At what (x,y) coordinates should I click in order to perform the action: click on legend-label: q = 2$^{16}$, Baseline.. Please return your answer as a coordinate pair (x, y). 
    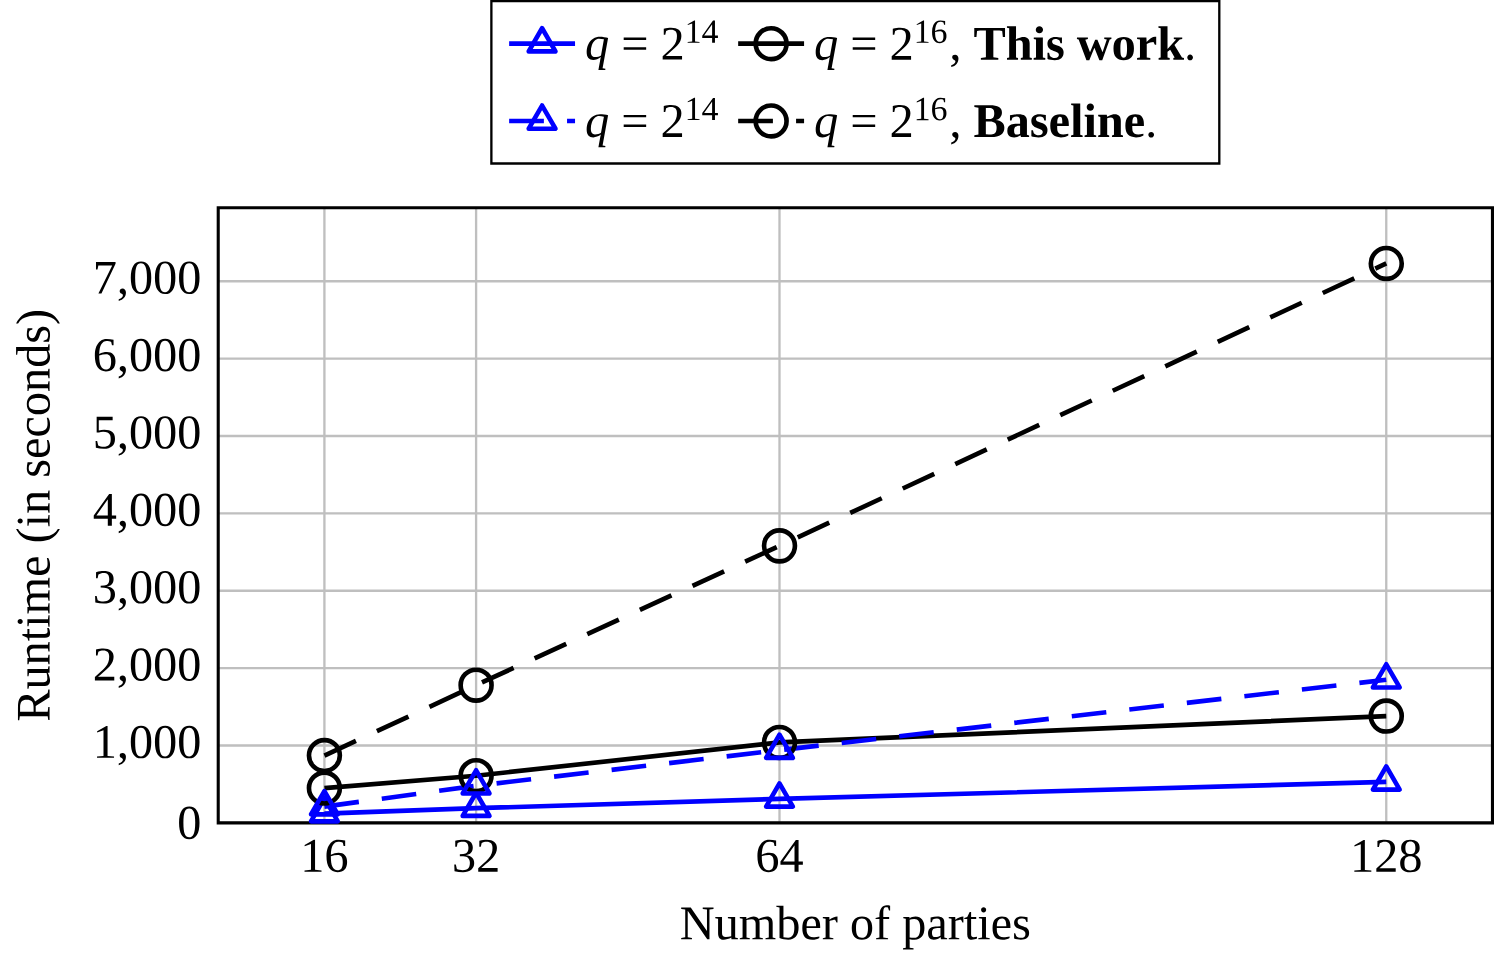
    Looking at the image, I should click on (985, 123).